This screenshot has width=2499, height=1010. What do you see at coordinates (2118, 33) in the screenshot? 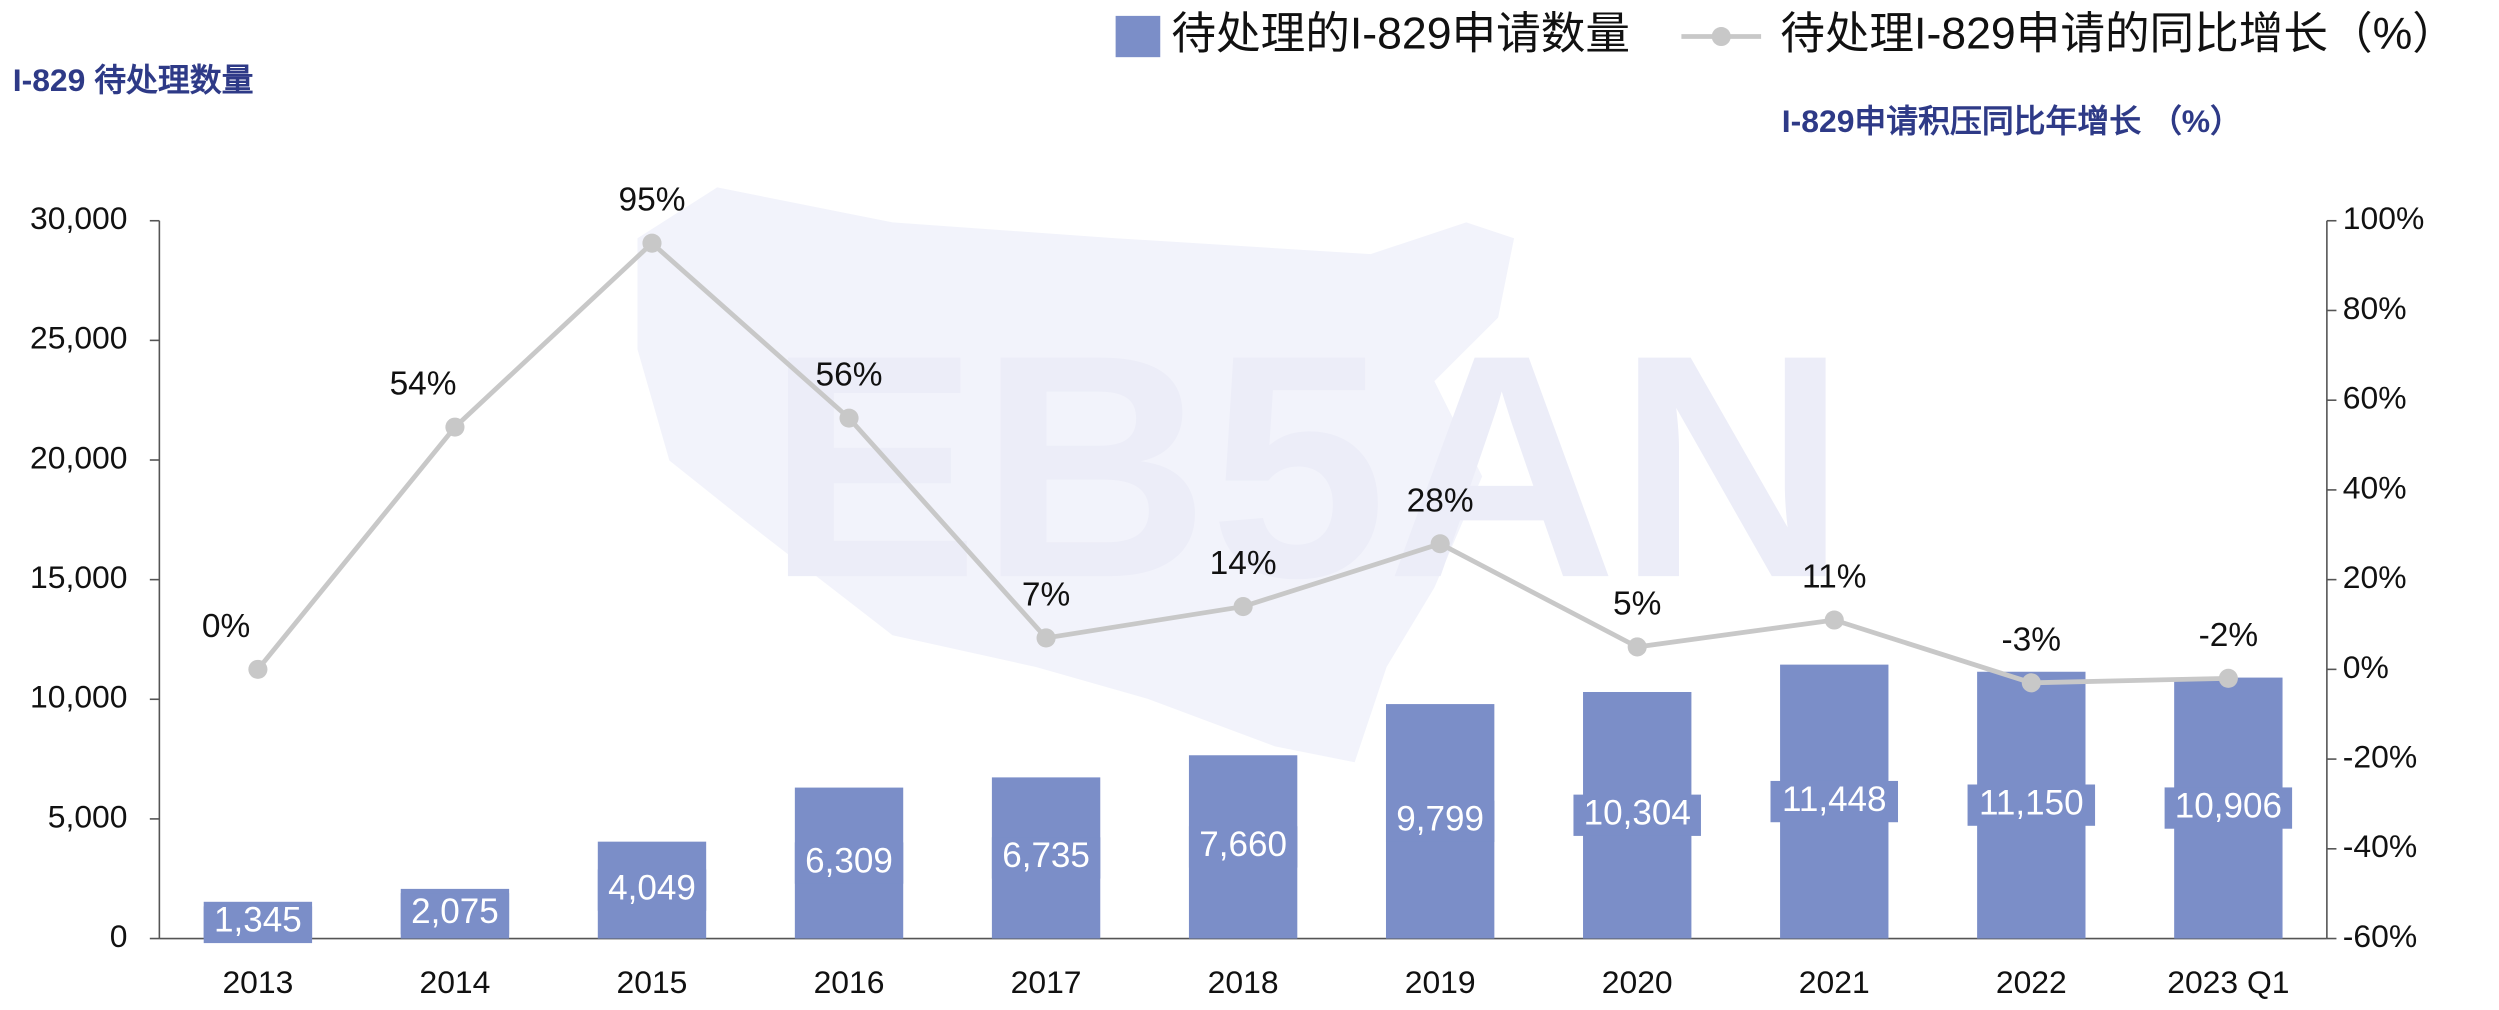
I see `legend-label: 待处理I-829申请的同比增长（%）` at bounding box center [2118, 33].